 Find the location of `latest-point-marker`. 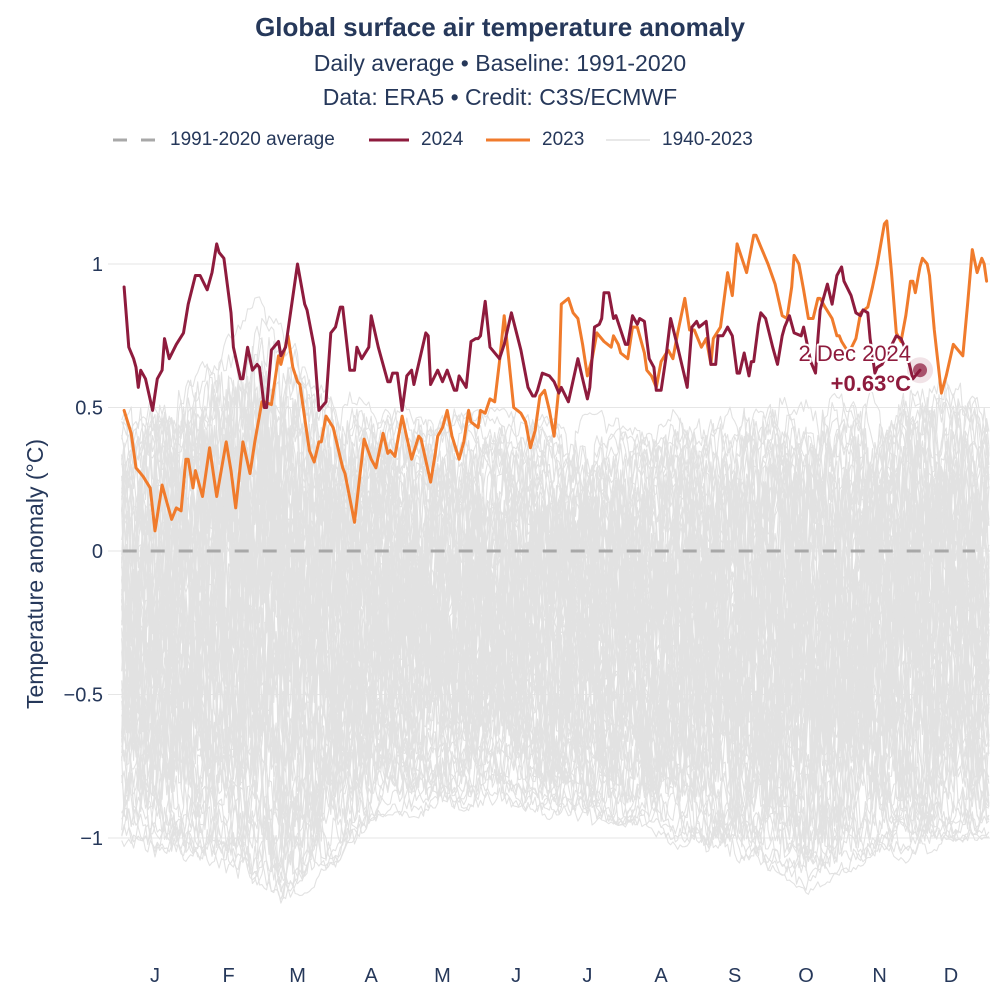

latest-point-marker is located at coordinates (920, 370).